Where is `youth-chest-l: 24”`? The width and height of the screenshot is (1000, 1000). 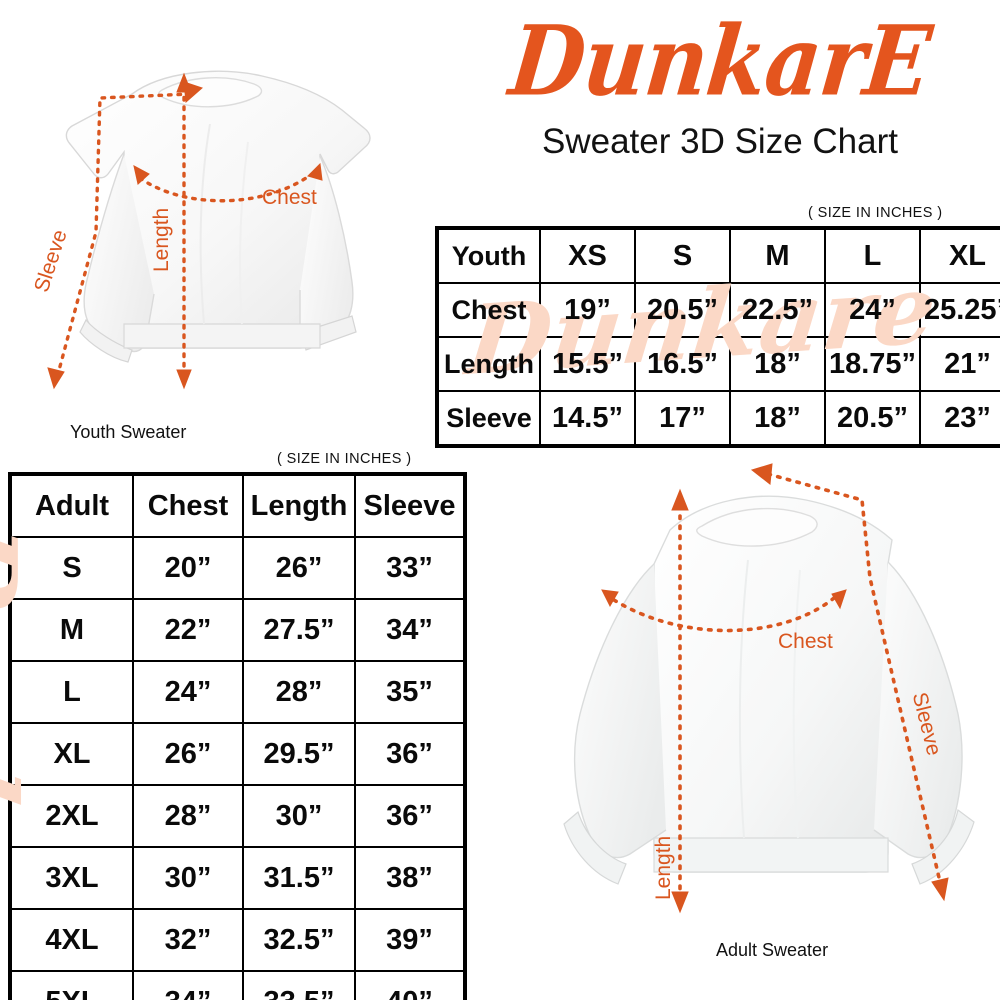
youth-chest-l: 24” is located at coordinates (872, 310).